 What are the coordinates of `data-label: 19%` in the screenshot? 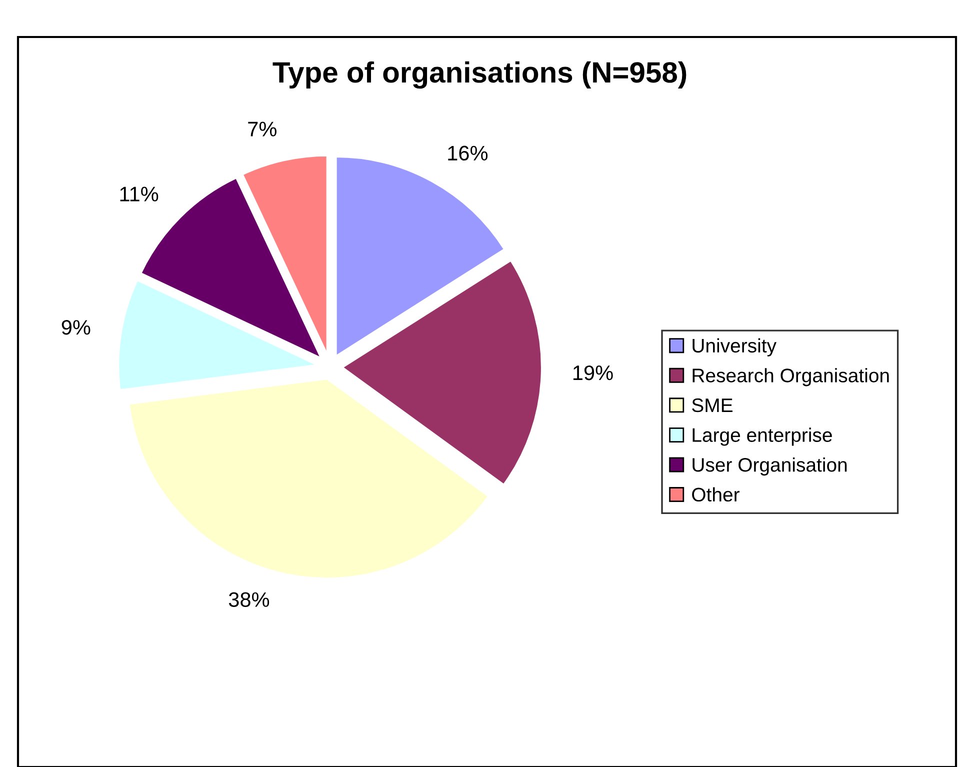 It's located at (593, 372).